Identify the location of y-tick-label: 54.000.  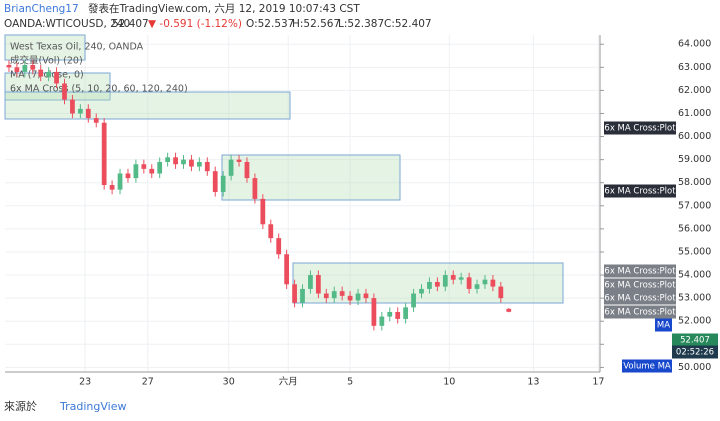
(694, 275).